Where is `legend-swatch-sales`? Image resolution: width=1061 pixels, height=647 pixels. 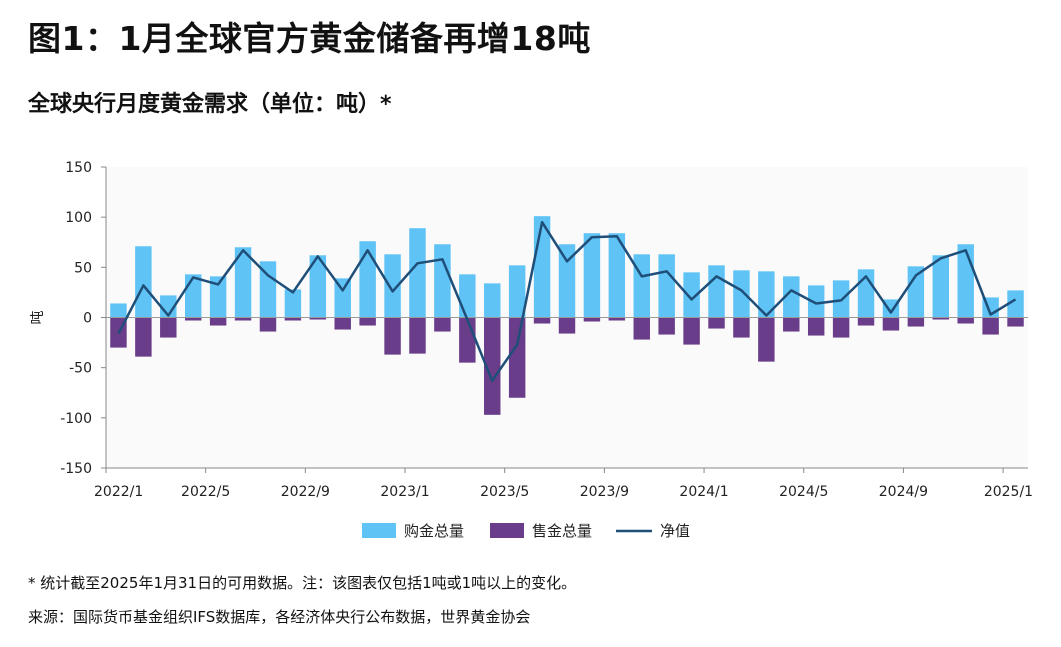 legend-swatch-sales is located at coordinates (507, 530).